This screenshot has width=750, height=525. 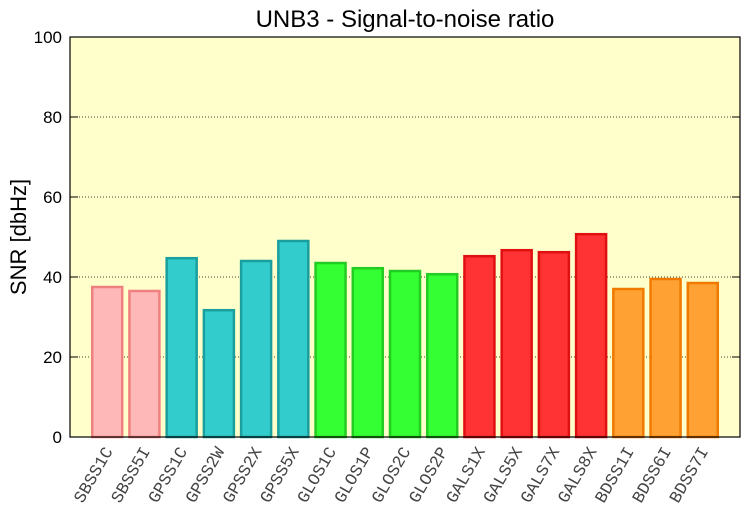 What do you see at coordinates (48, 37) in the screenshot?
I see `y-tick-label: 100` at bounding box center [48, 37].